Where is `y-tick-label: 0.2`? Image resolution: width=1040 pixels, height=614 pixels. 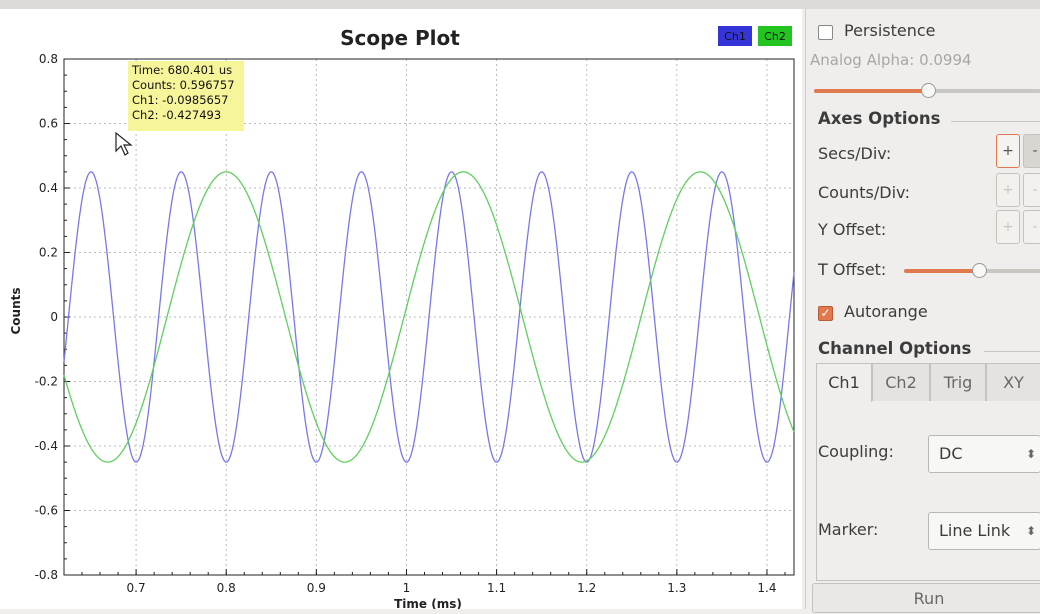 y-tick-label: 0.2 is located at coordinates (48, 253).